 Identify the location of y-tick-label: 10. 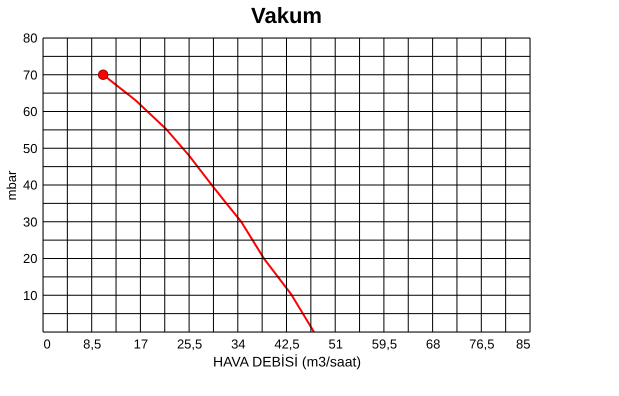
(30, 295).